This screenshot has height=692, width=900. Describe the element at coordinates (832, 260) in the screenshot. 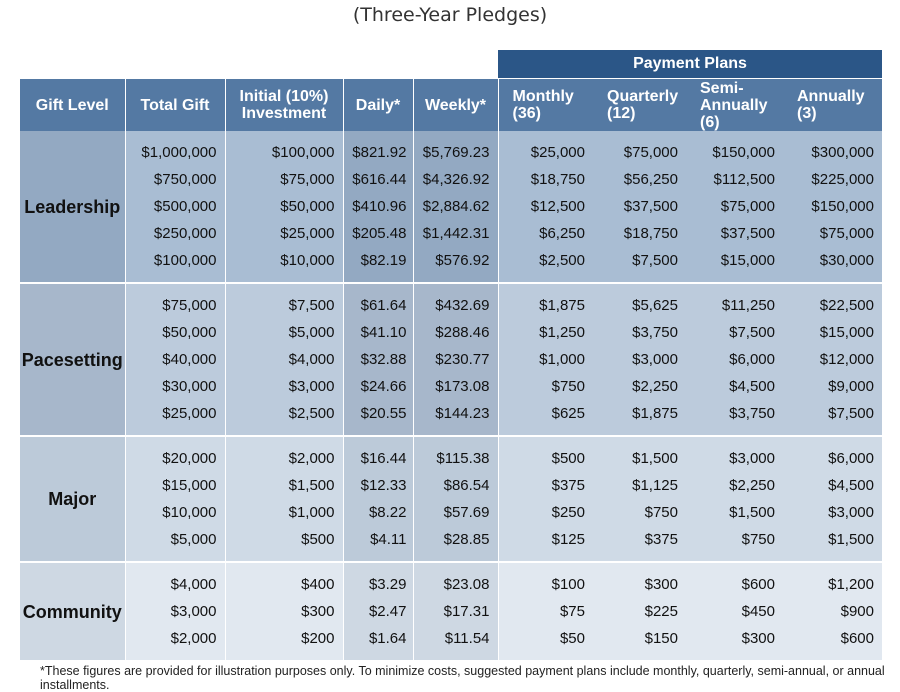

I see `cell-annually: $30,000` at that location.